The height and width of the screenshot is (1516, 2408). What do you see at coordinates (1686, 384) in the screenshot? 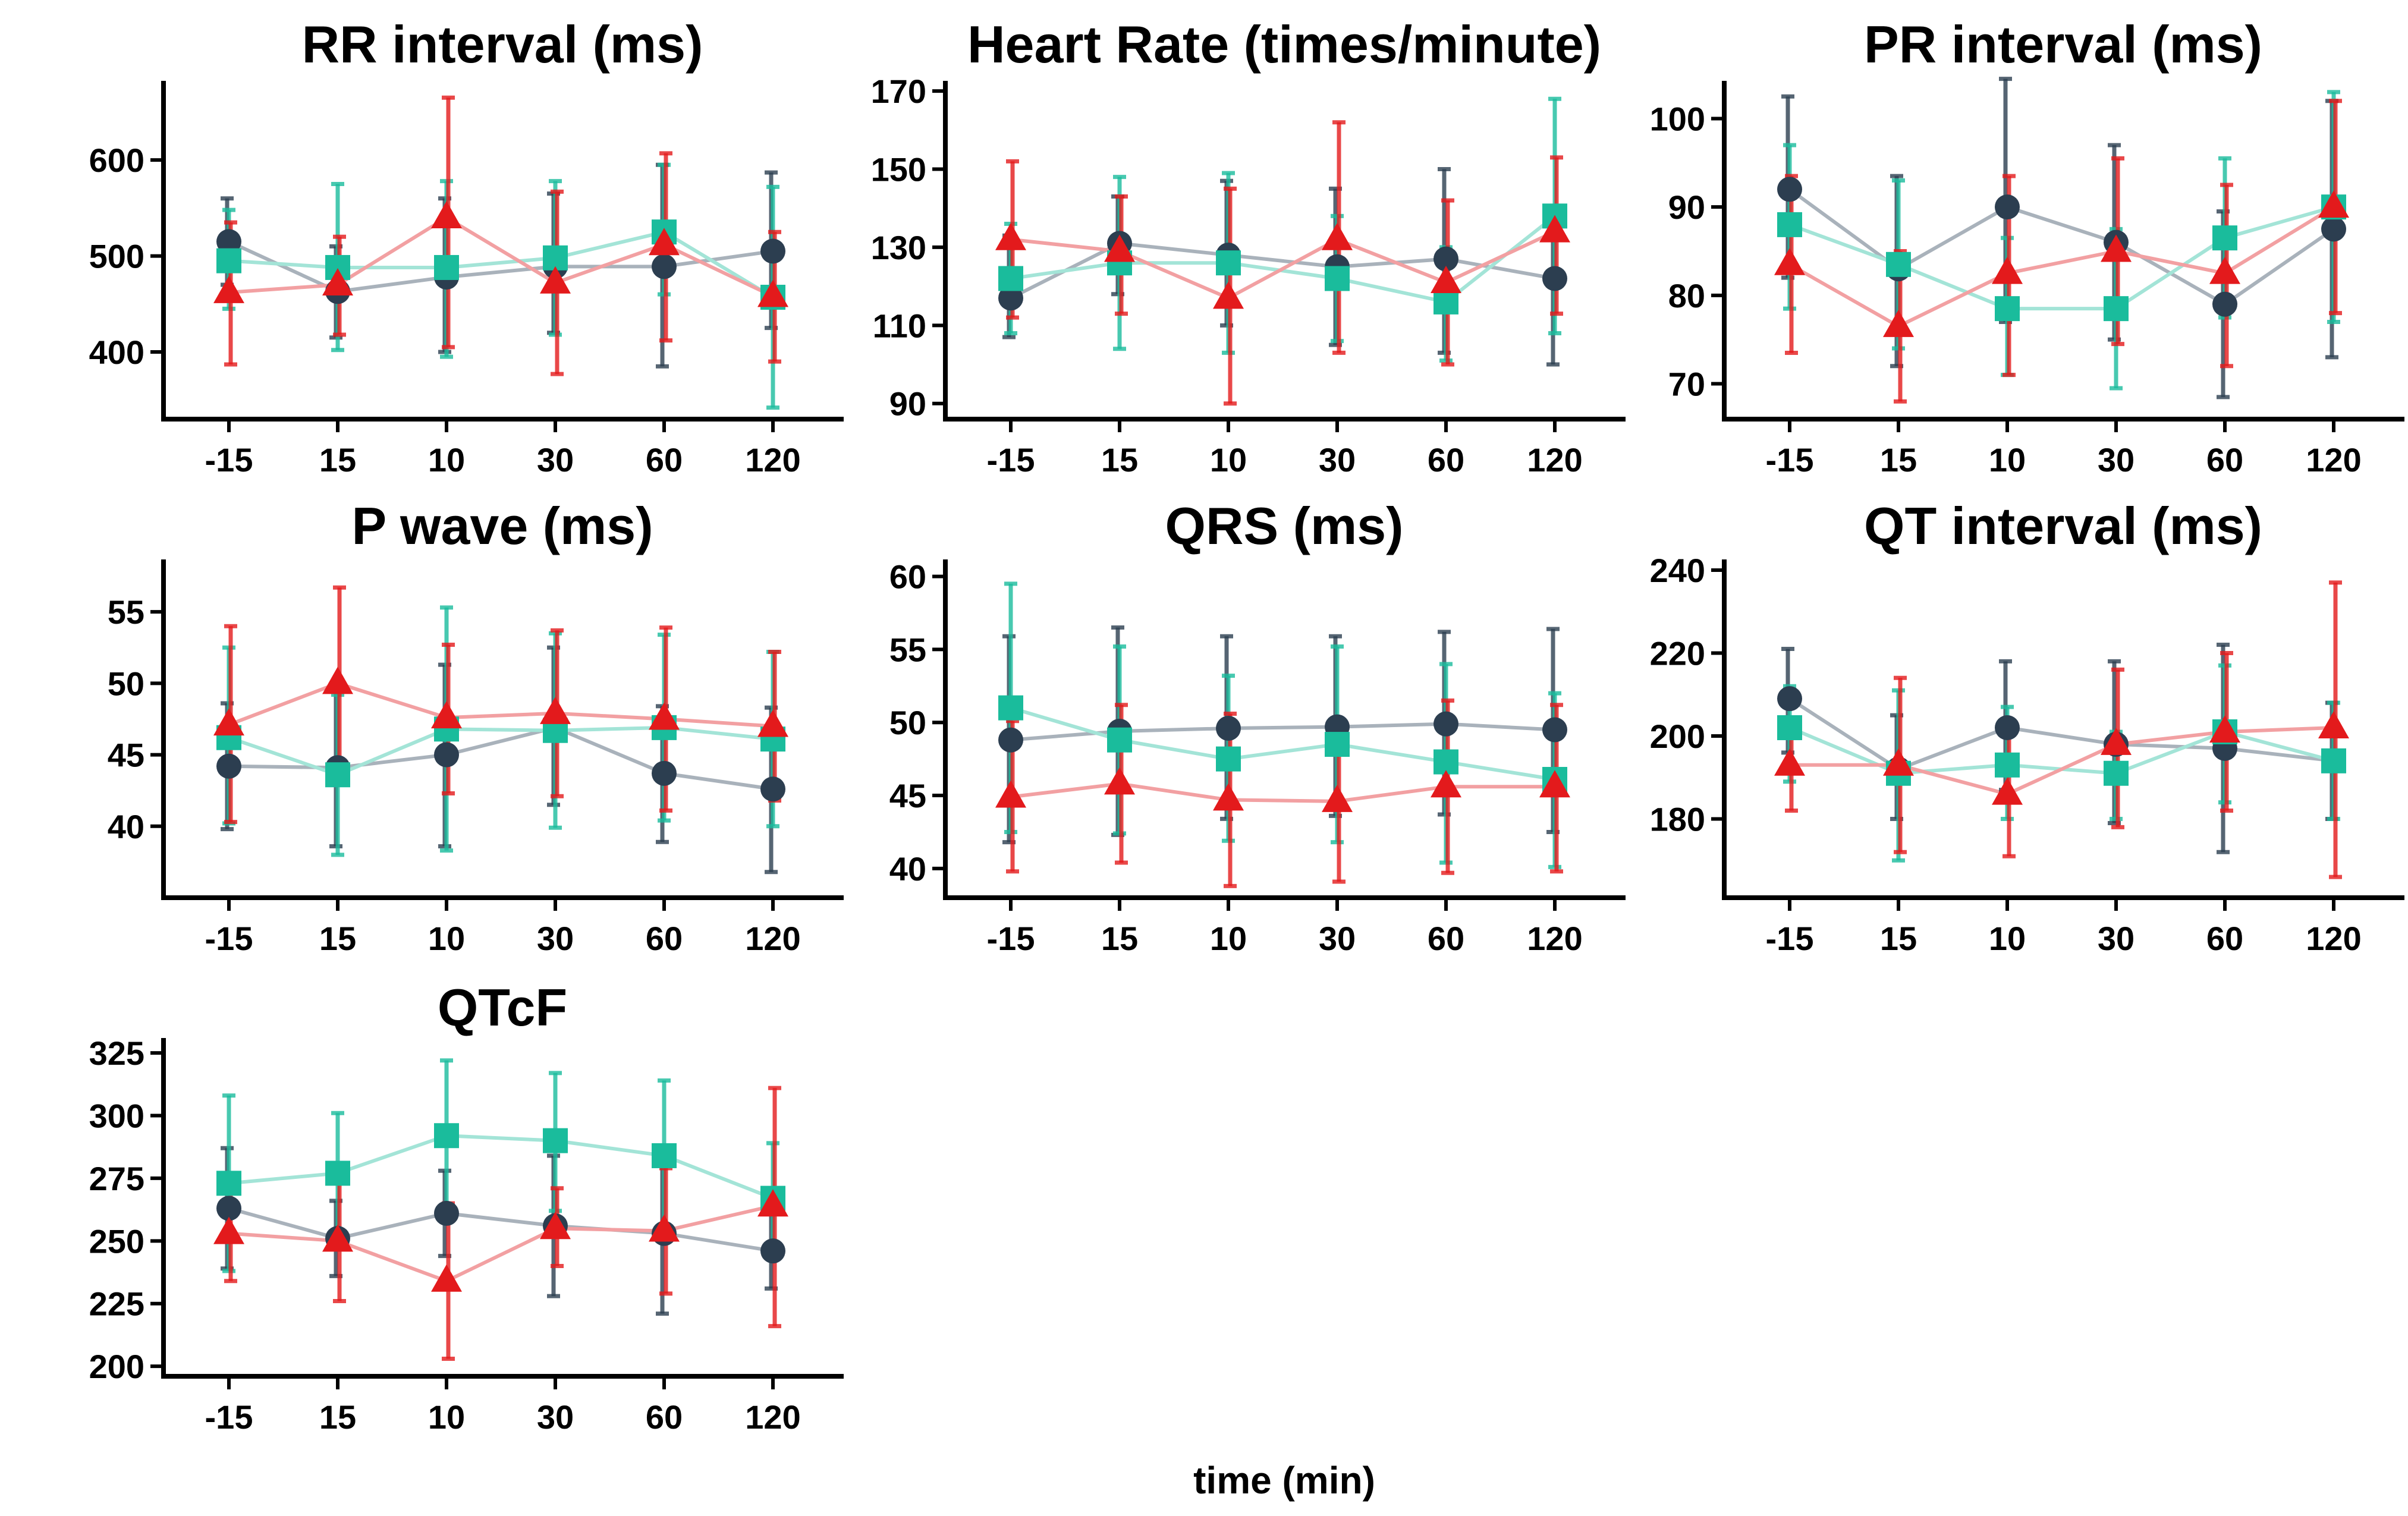
I see `y-tick-label: 70` at bounding box center [1686, 384].